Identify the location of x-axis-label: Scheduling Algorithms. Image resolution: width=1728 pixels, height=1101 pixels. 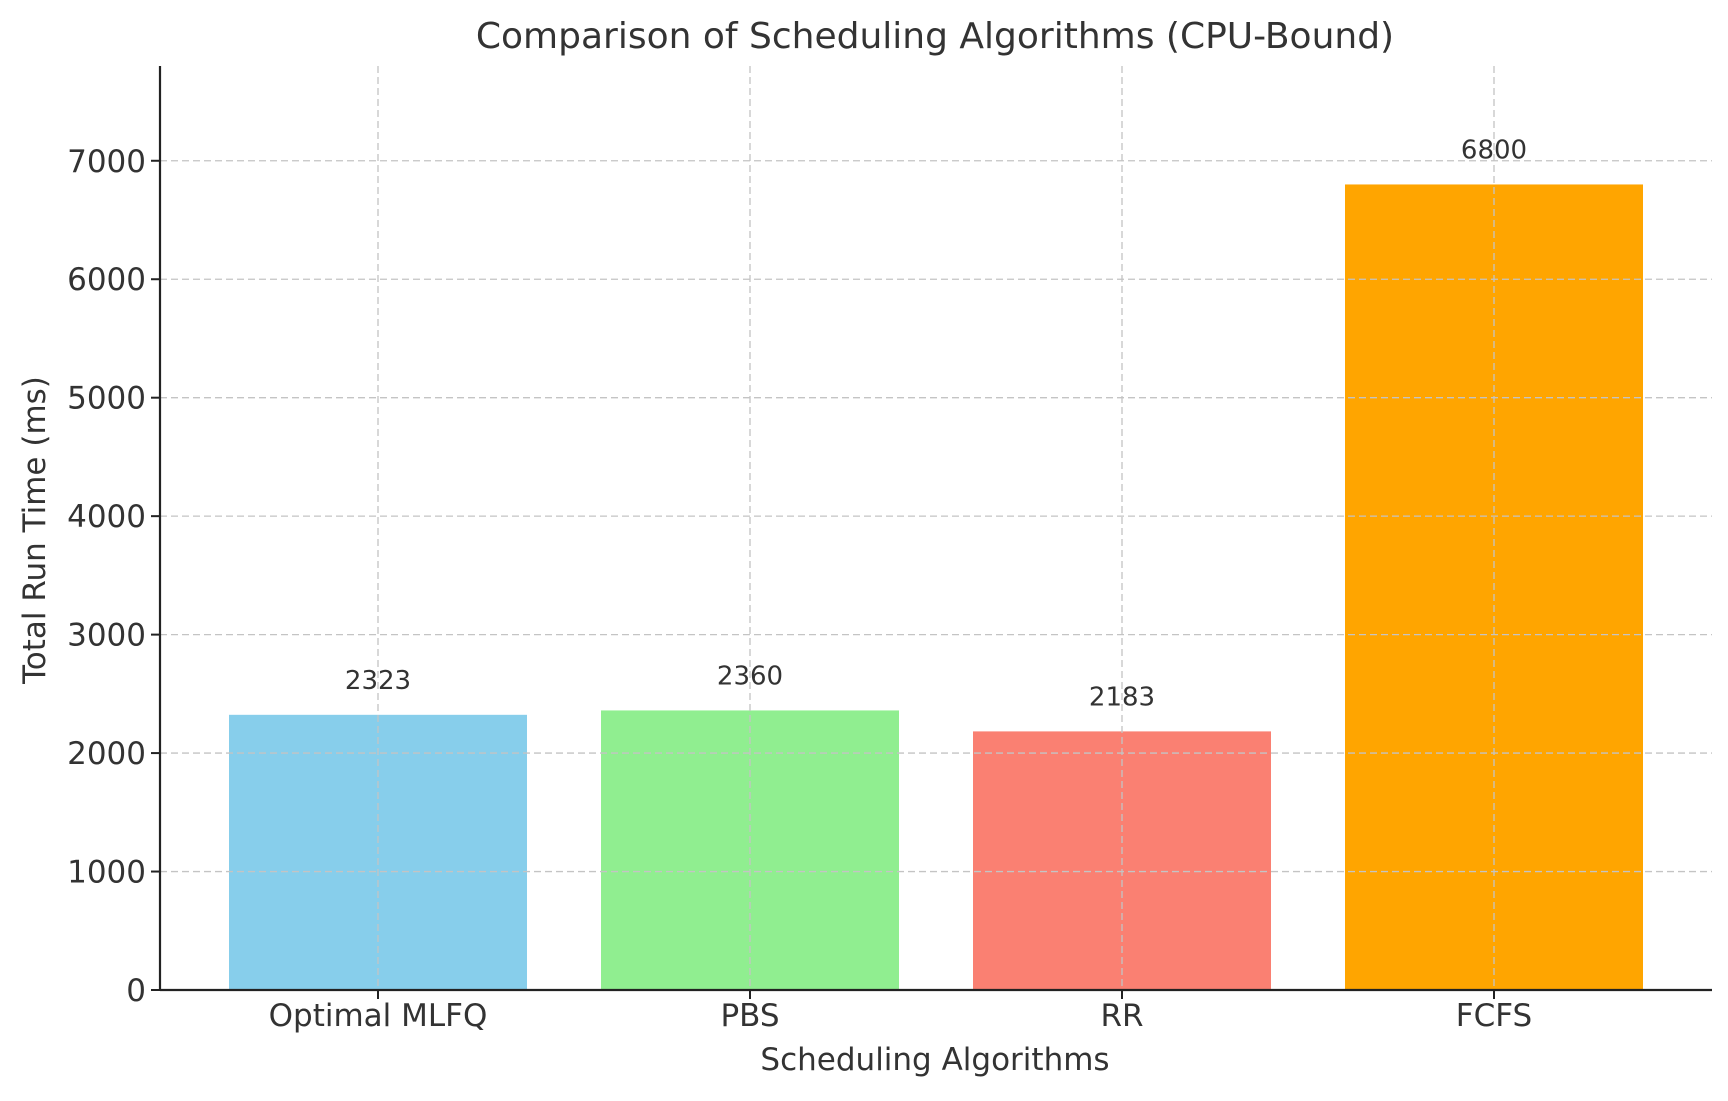
(934, 1060).